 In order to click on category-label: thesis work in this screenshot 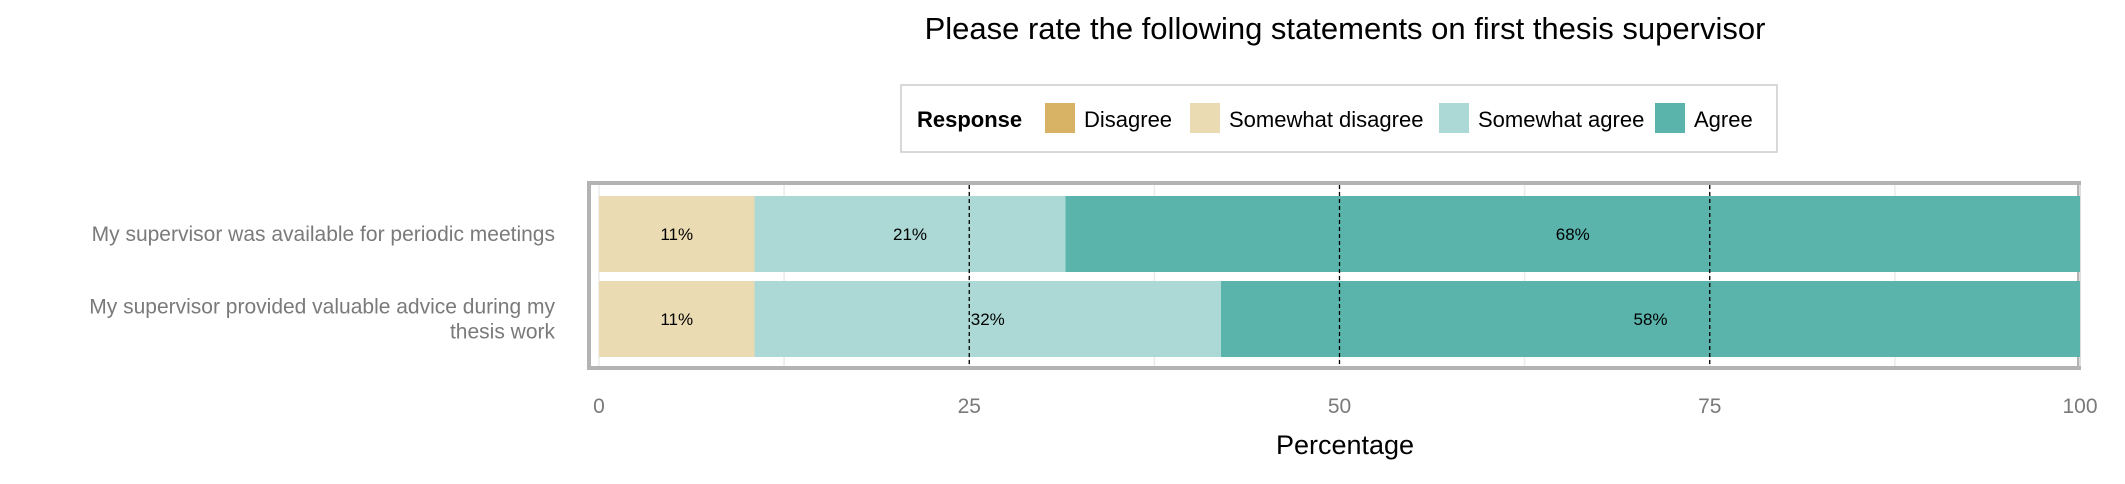, I will do `click(503, 332)`.